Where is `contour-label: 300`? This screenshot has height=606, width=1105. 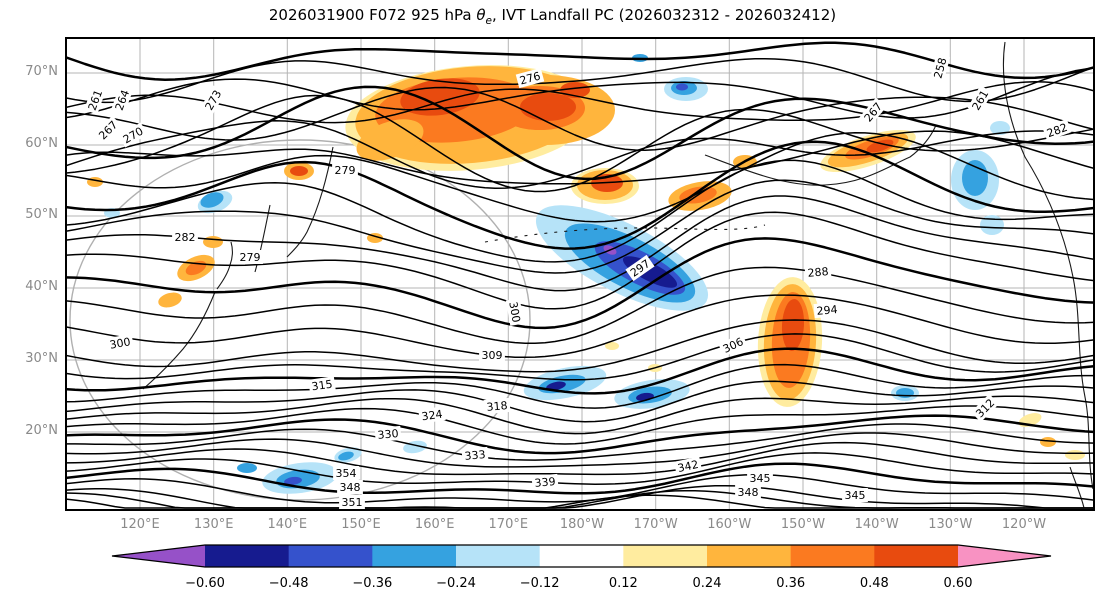 contour-label: 300 is located at coordinates (514, 312).